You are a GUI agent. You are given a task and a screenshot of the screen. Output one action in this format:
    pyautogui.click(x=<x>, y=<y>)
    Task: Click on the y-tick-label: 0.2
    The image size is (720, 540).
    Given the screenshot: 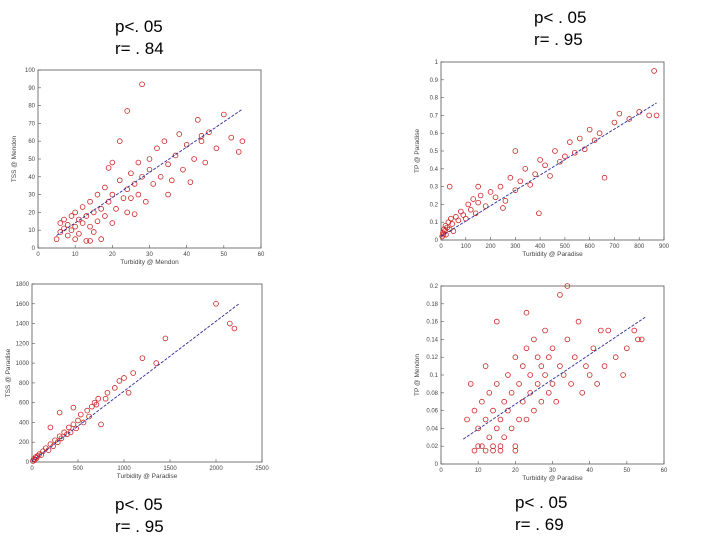 What is the action you would take?
    pyautogui.click(x=434, y=287)
    